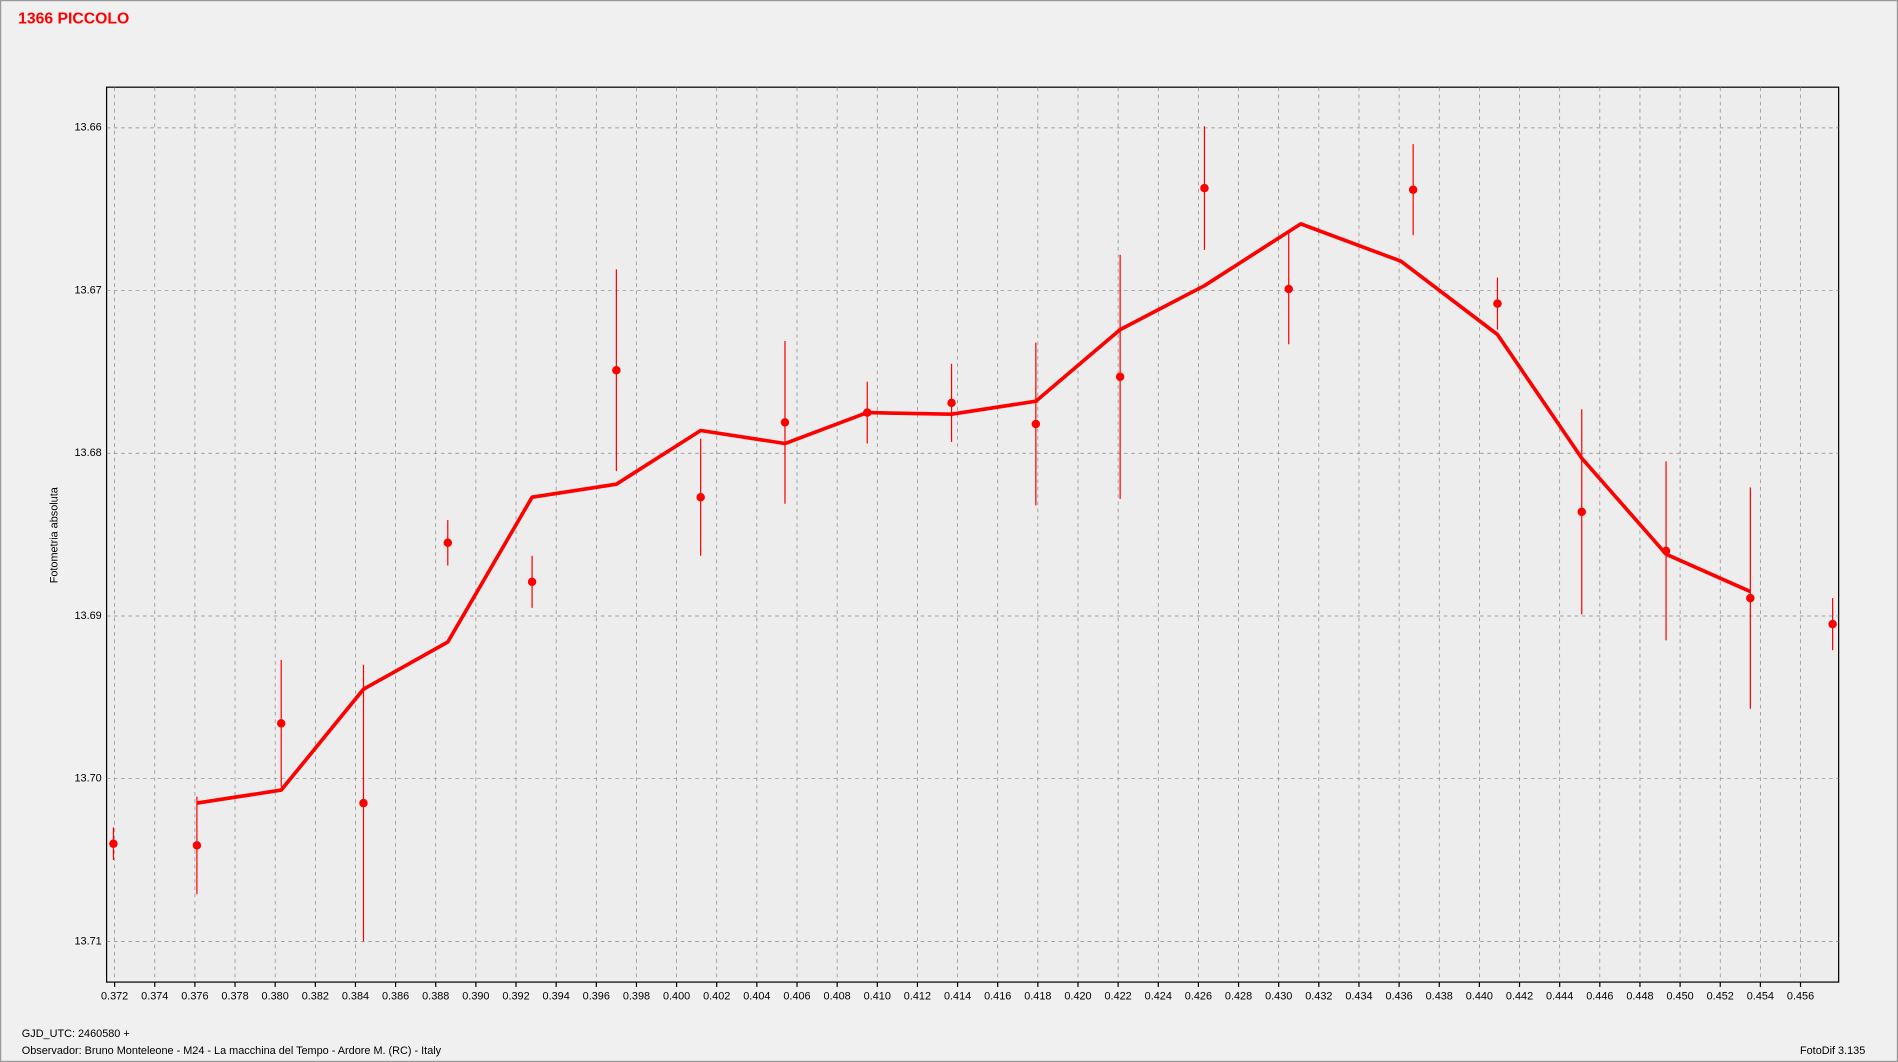  I want to click on footer-software: FotoDif 3.135, so click(1832, 1051).